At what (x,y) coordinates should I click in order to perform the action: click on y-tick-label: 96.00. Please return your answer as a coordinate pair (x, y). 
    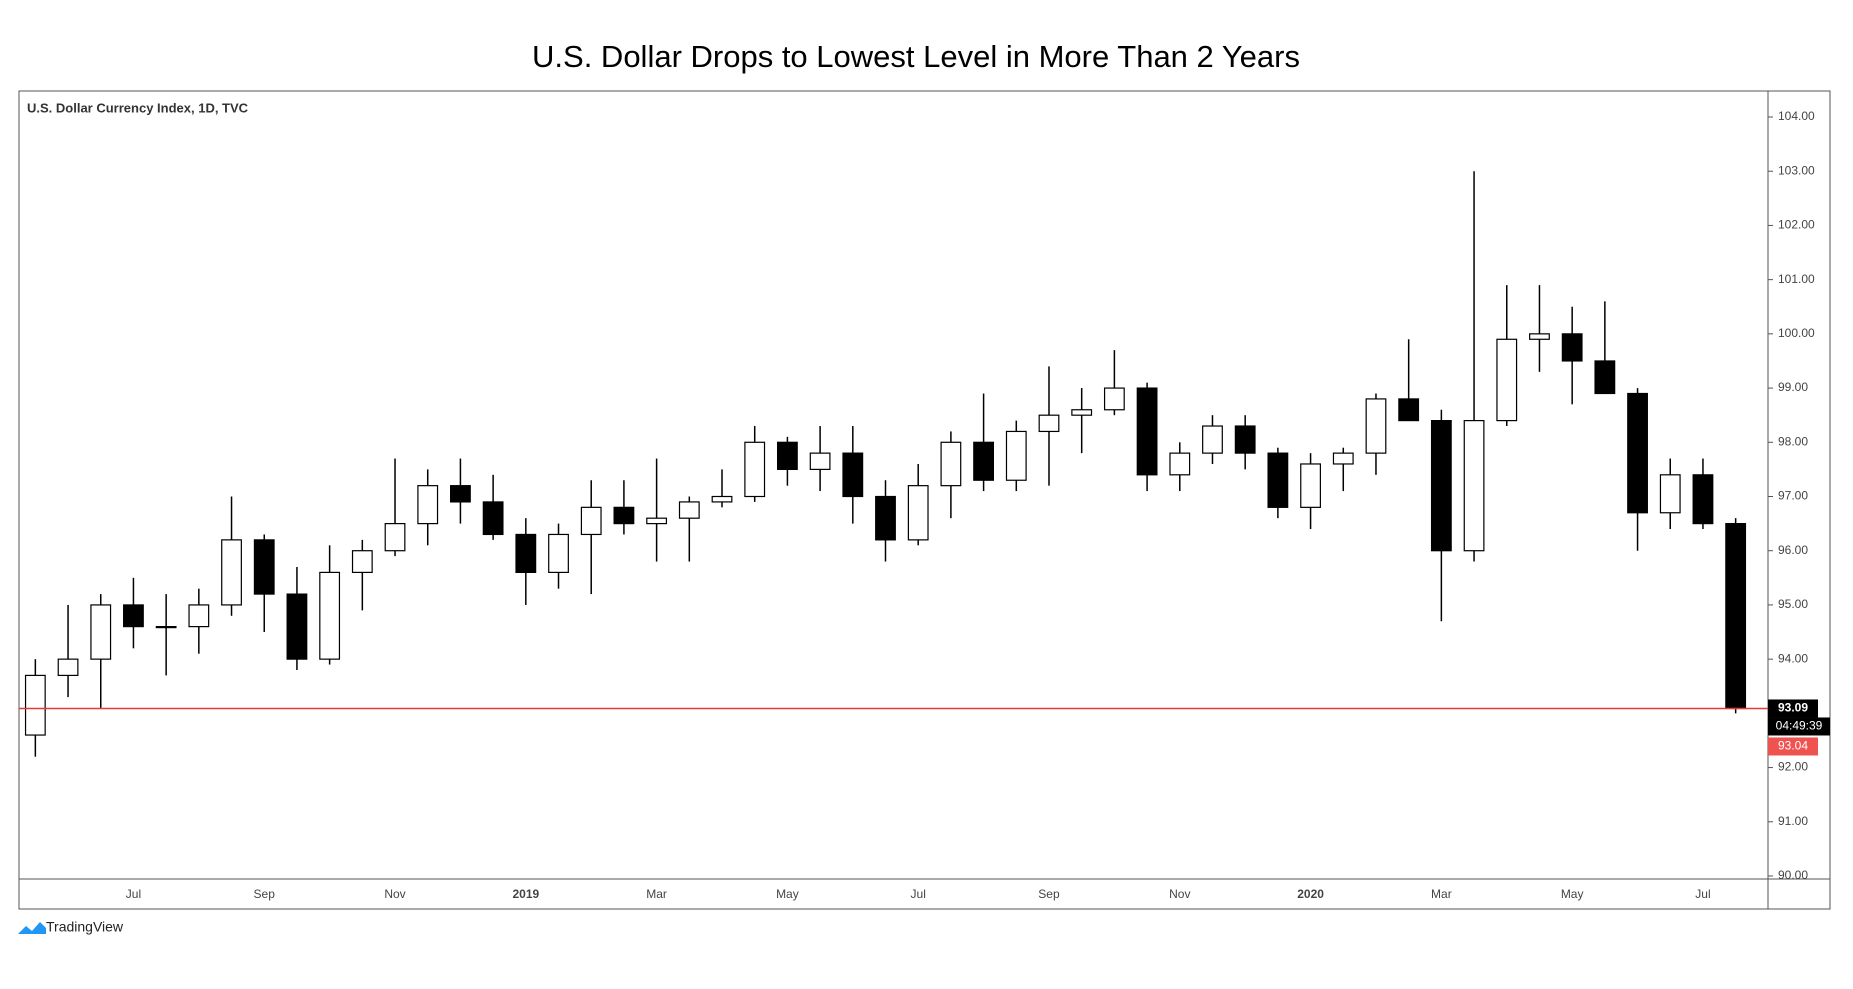
    Looking at the image, I should click on (1793, 550).